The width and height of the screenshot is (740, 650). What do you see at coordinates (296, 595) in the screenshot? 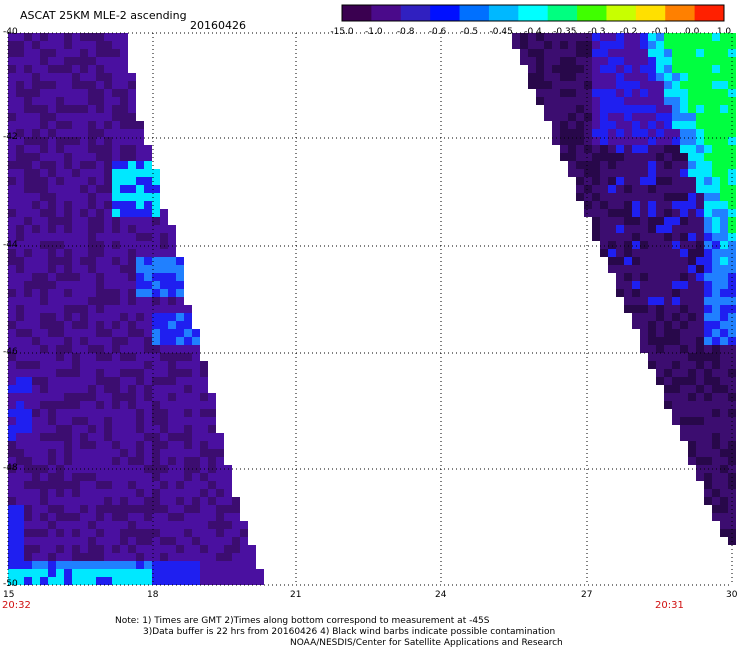
I see `longitude-label: 21` at bounding box center [296, 595].